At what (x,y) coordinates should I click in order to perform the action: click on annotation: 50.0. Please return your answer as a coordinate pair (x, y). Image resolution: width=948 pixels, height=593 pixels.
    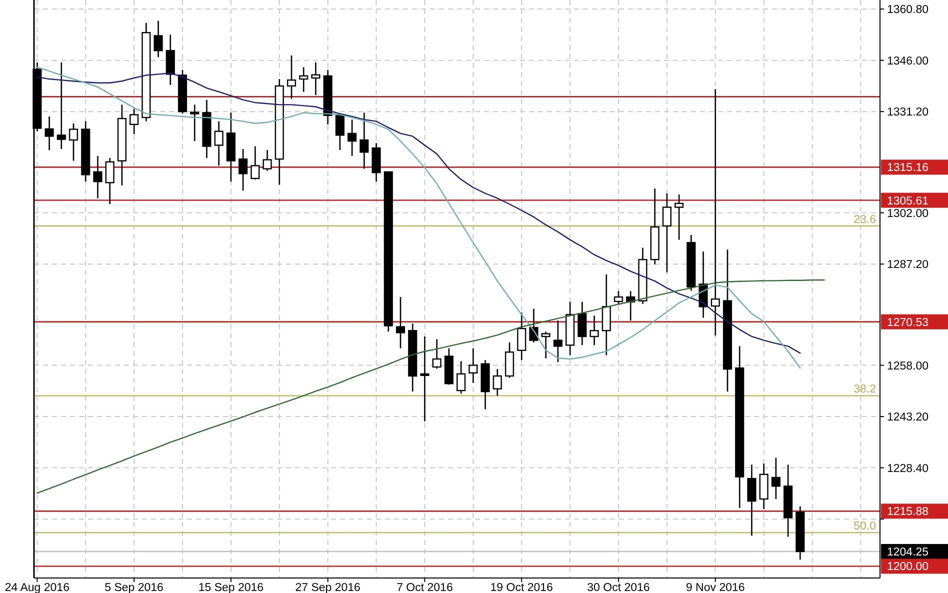
    Looking at the image, I should click on (865, 526).